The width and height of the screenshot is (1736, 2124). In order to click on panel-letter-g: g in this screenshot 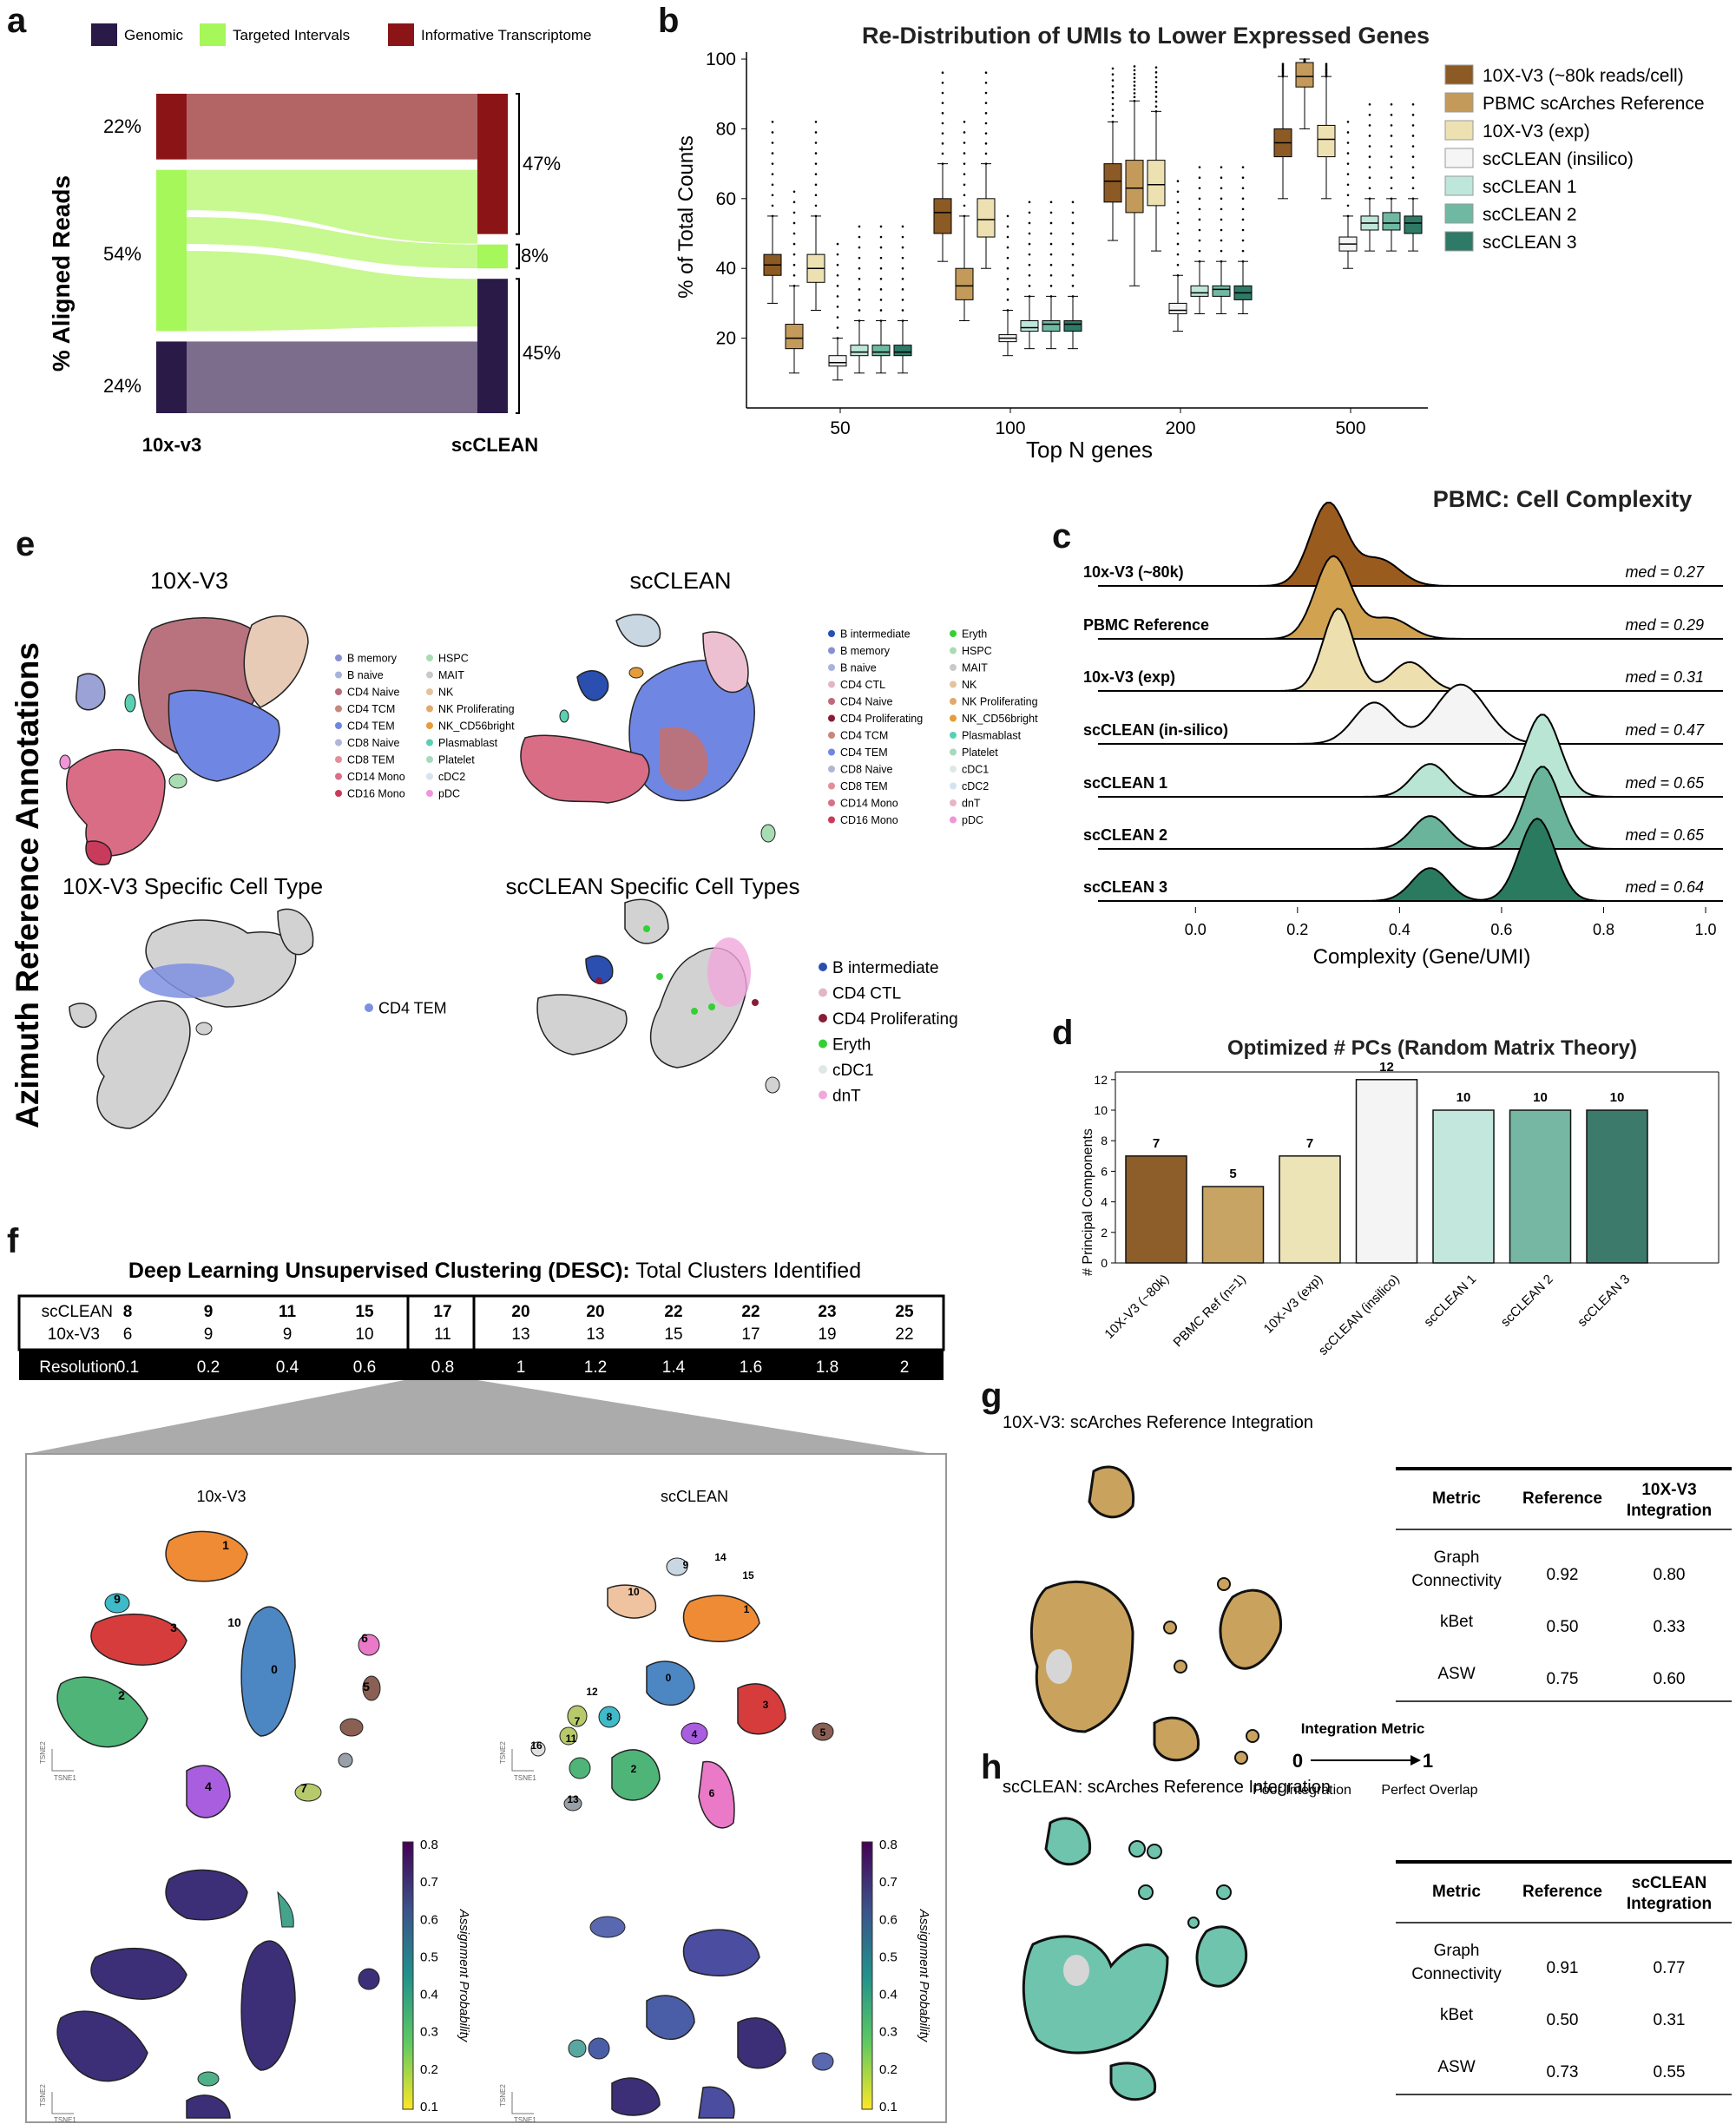, I will do `click(992, 1396)`.